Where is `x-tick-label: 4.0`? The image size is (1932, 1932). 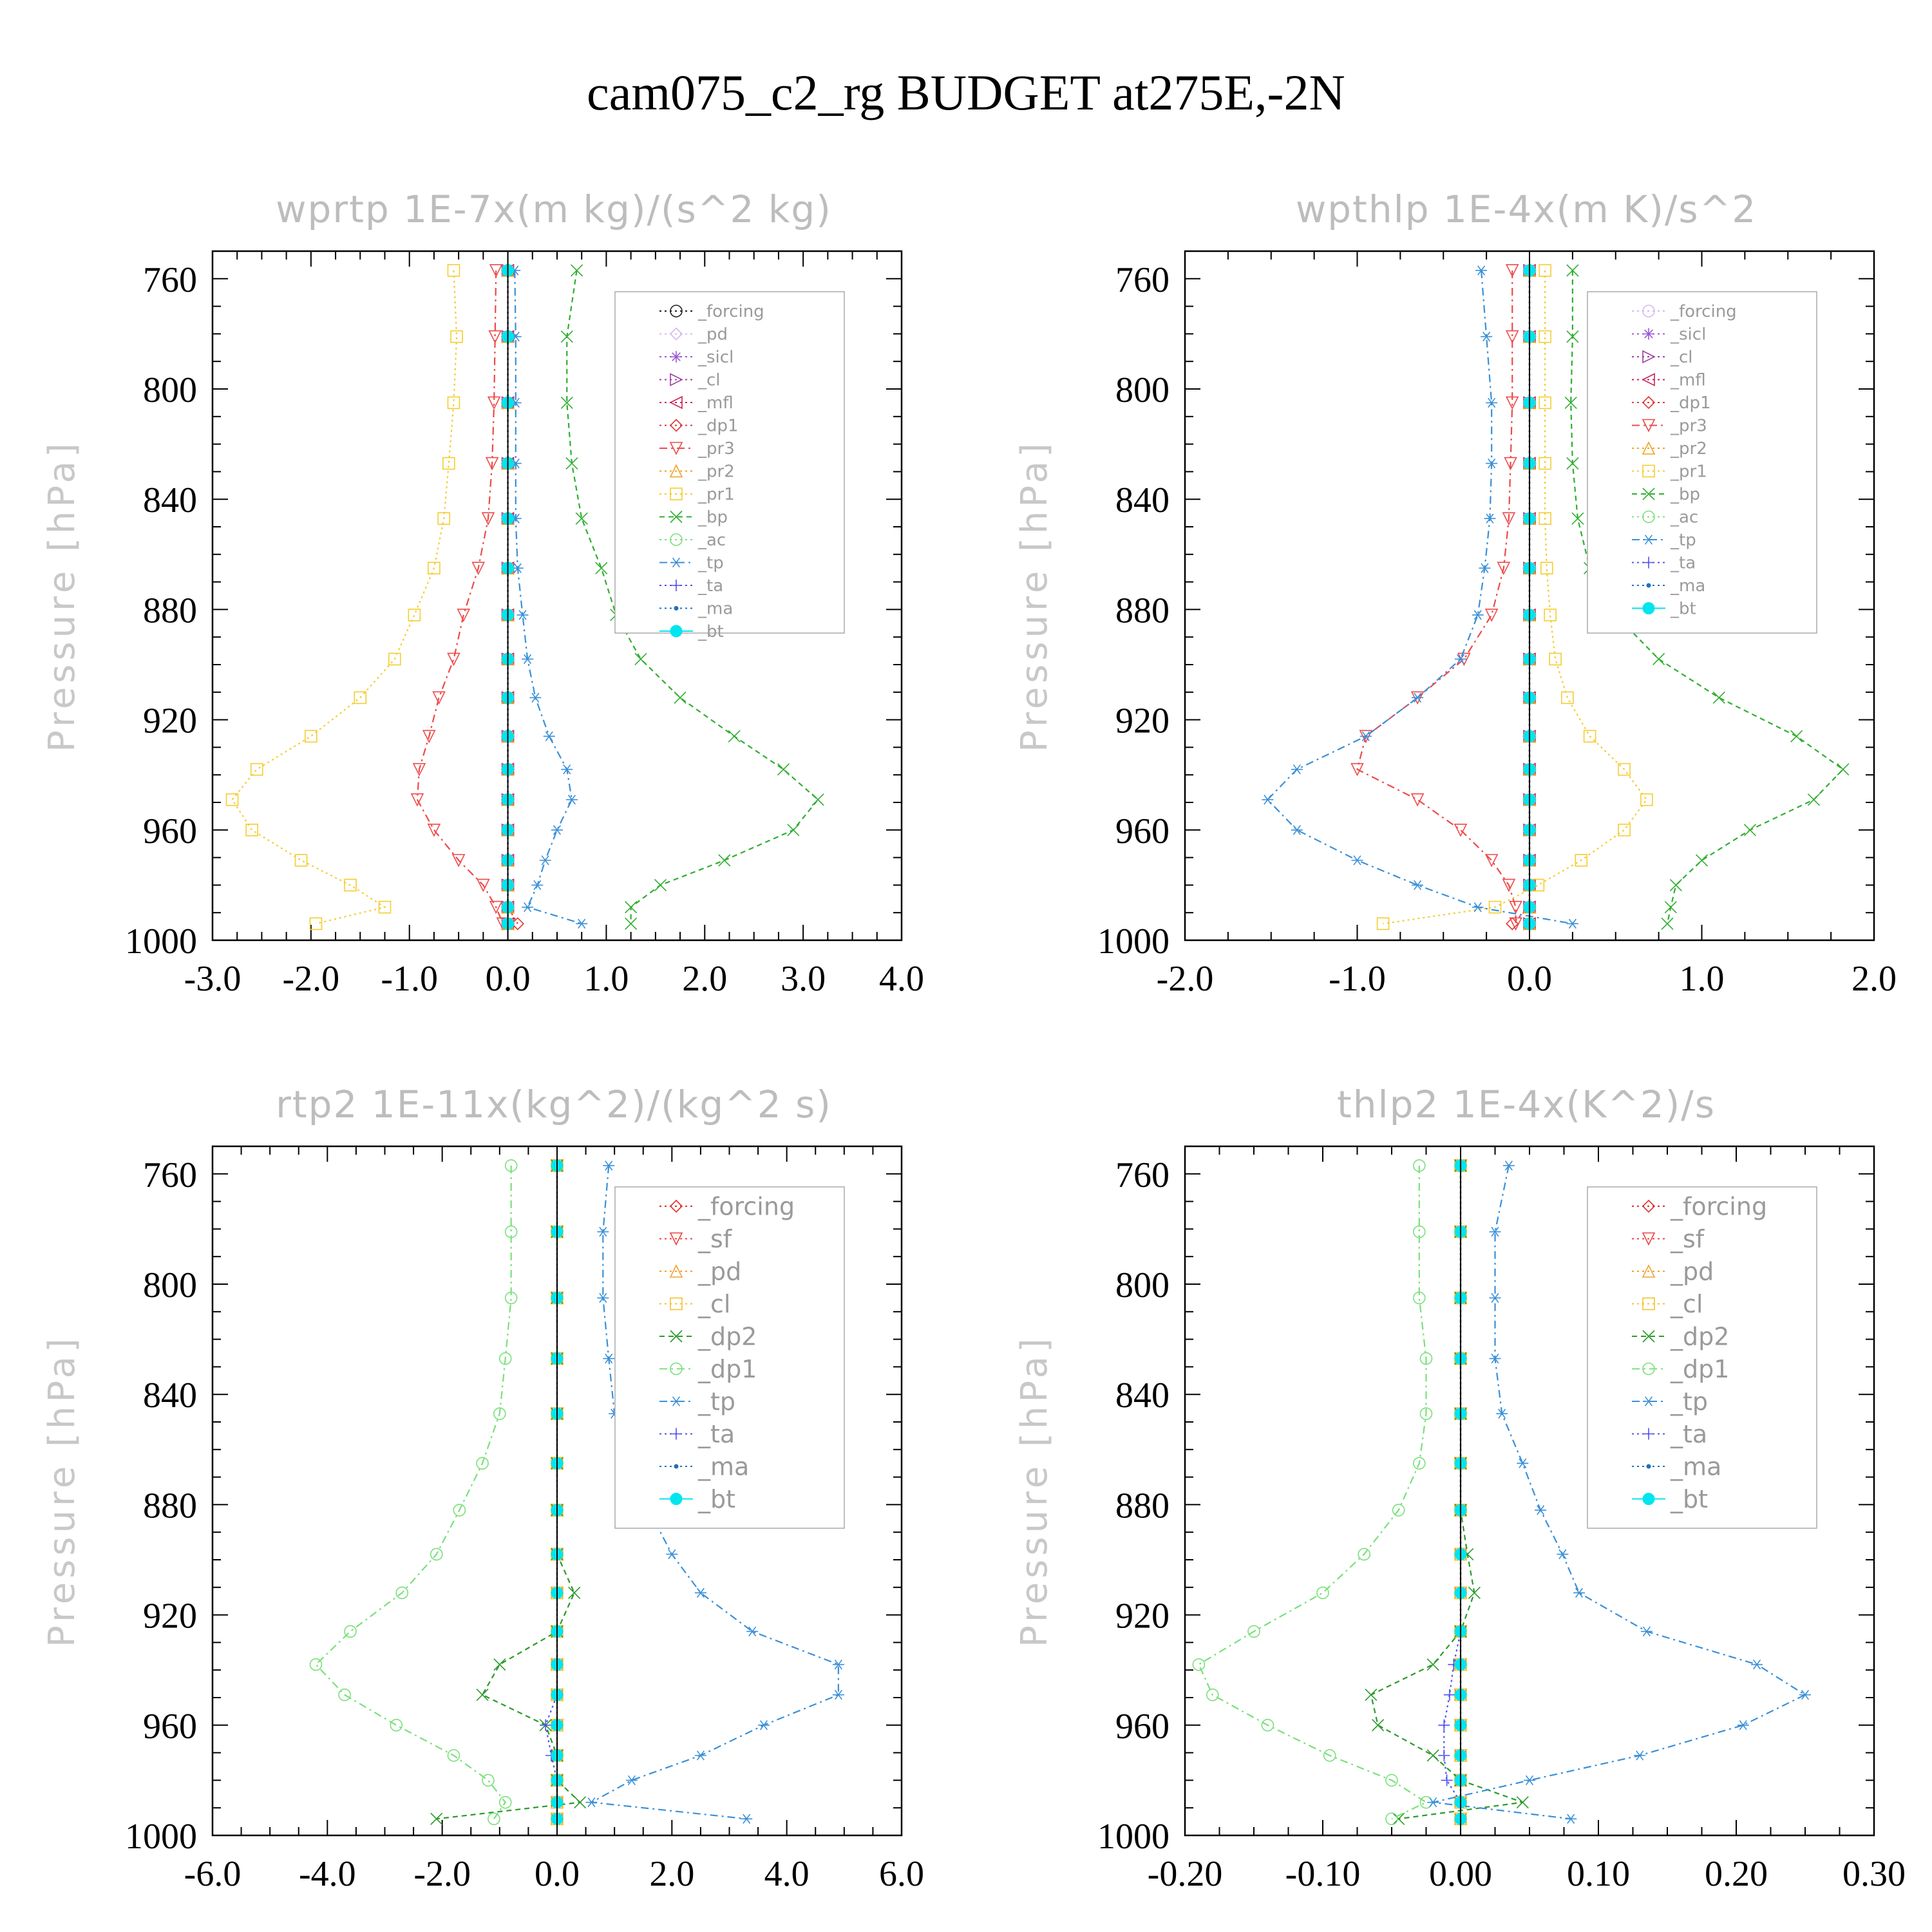
x-tick-label: 4.0 is located at coordinates (787, 1874).